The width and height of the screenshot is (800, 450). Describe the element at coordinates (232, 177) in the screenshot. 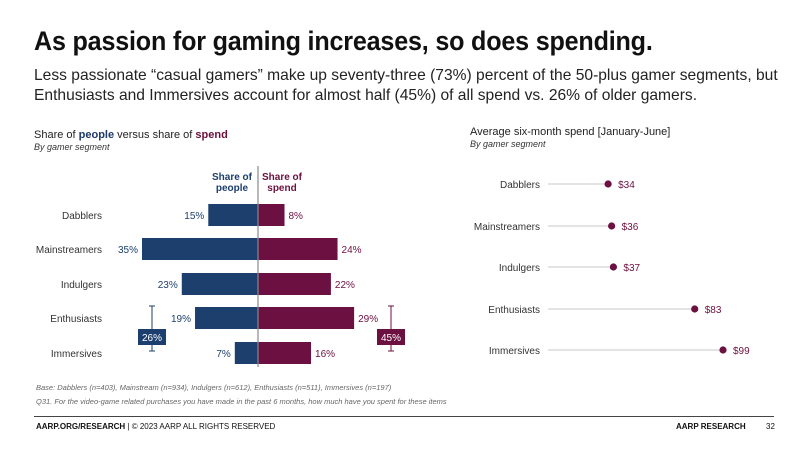

I see `column-header-people-line1: Share of` at that location.